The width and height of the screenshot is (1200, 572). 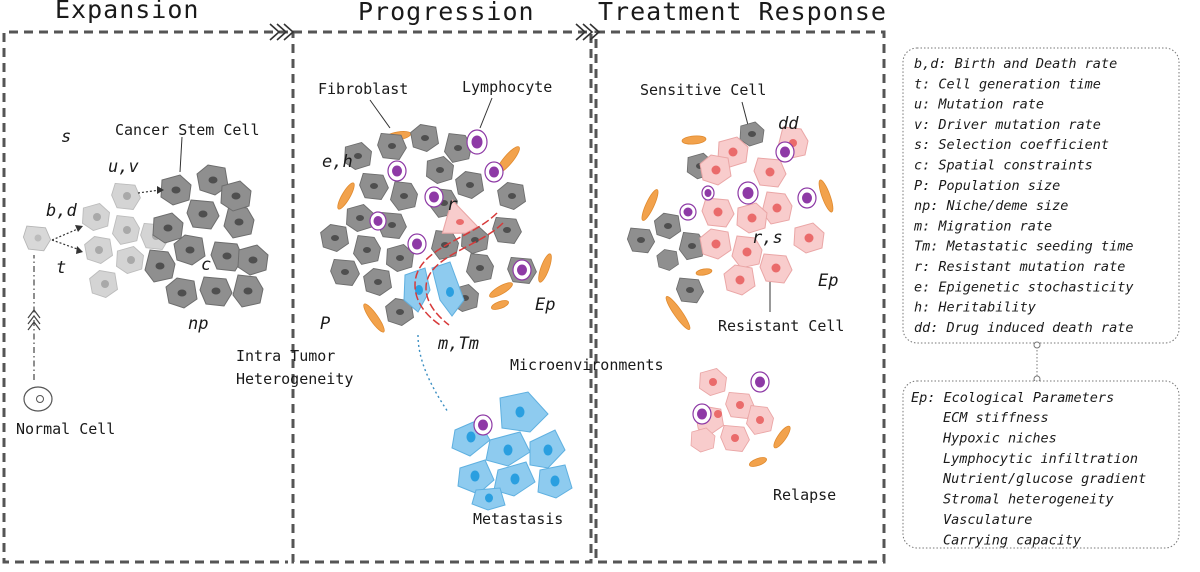 What do you see at coordinates (79, 239) in the screenshot?
I see `division-arrowheads` at bounding box center [79, 239].